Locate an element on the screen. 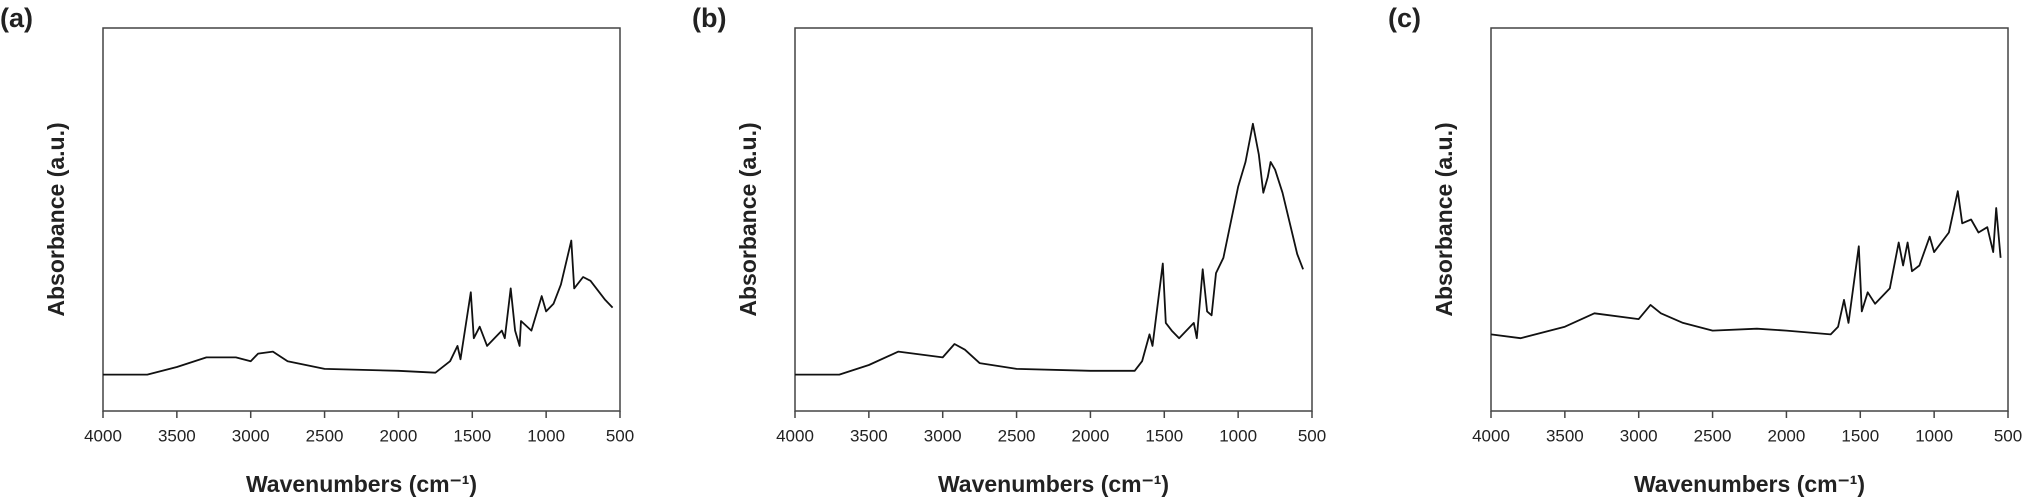 The width and height of the screenshot is (2027, 501). panel-label: (b) is located at coordinates (709, 18).